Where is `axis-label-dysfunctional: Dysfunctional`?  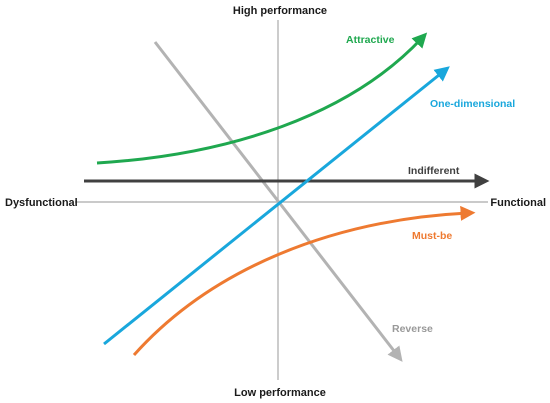 axis-label-dysfunctional: Dysfunctional is located at coordinates (41, 203).